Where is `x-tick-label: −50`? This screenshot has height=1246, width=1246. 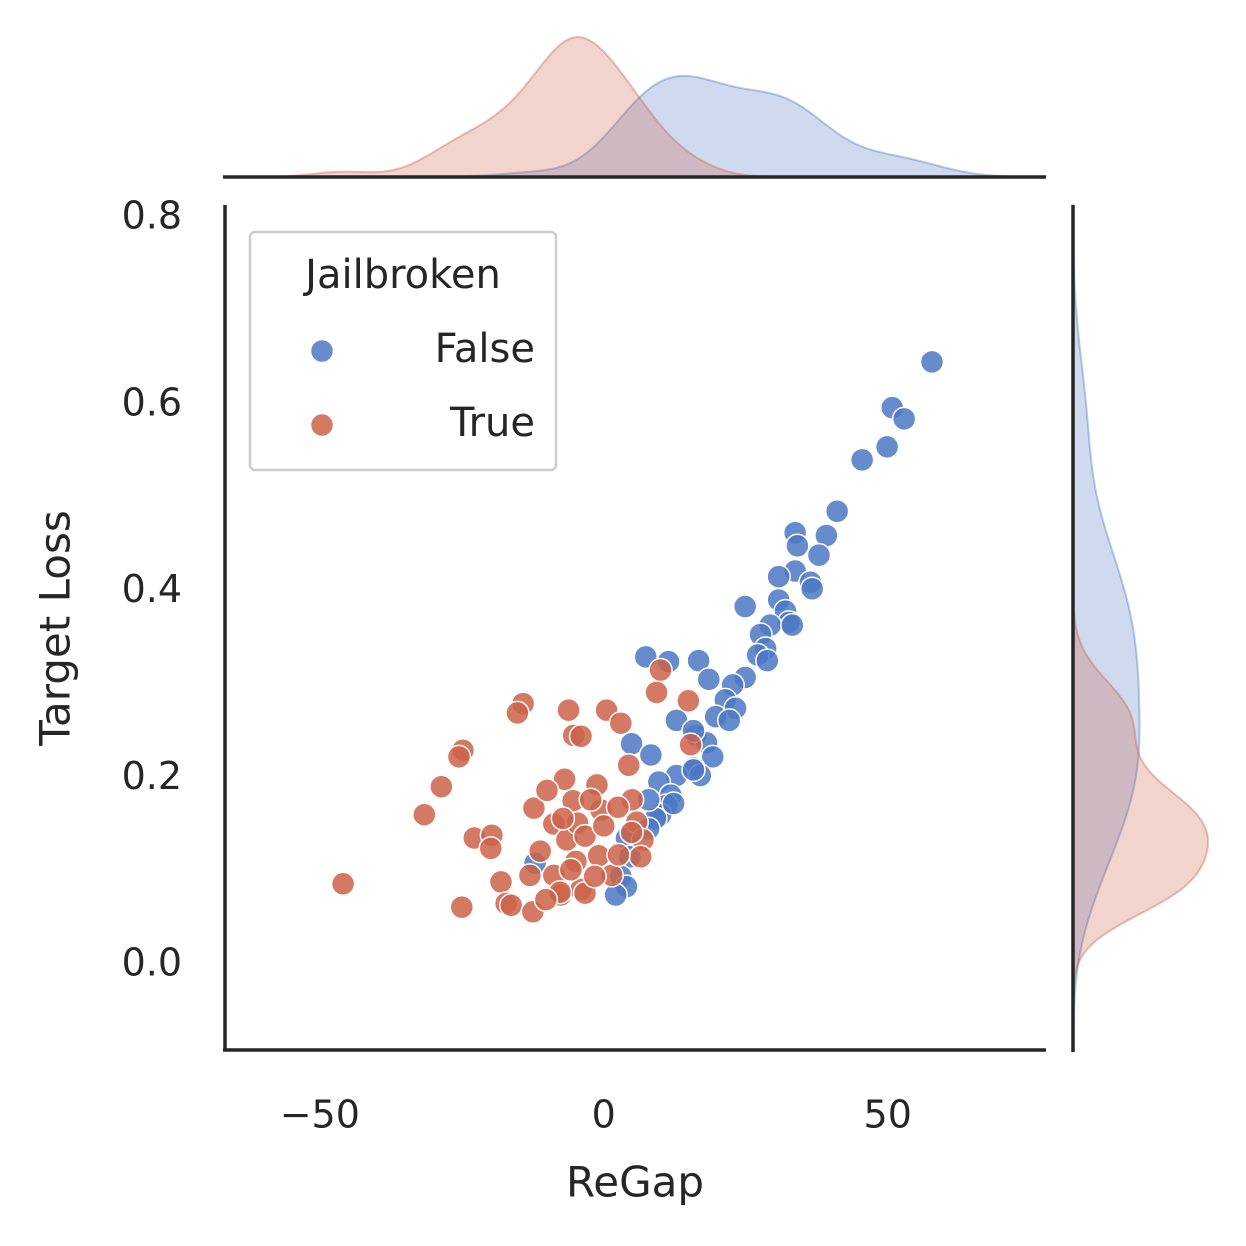
x-tick-label: −50 is located at coordinates (320, 1115).